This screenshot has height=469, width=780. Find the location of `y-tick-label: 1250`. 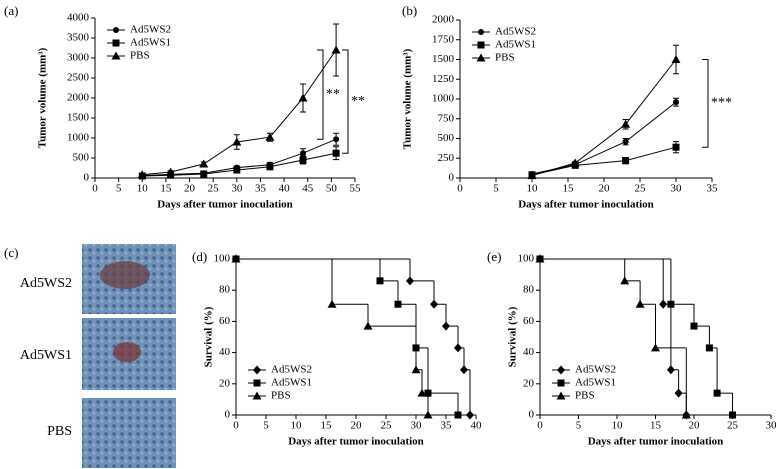

y-tick-label: 1250 is located at coordinates (443, 79).